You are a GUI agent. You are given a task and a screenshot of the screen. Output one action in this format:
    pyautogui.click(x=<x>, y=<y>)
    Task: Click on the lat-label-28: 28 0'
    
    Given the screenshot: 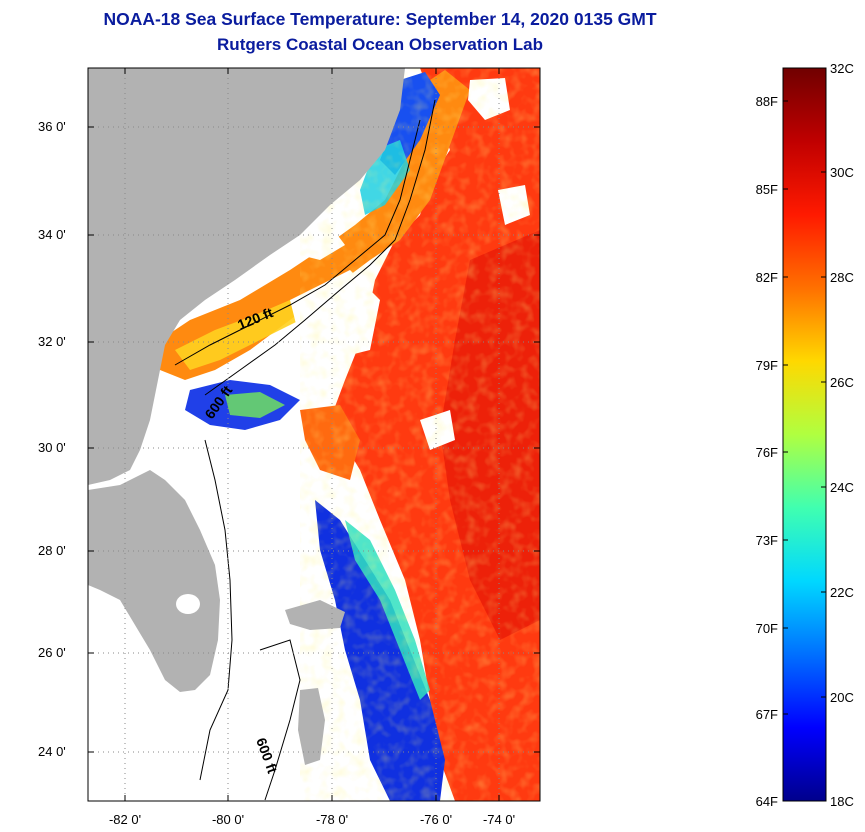 What is the action you would take?
    pyautogui.click(x=52, y=550)
    